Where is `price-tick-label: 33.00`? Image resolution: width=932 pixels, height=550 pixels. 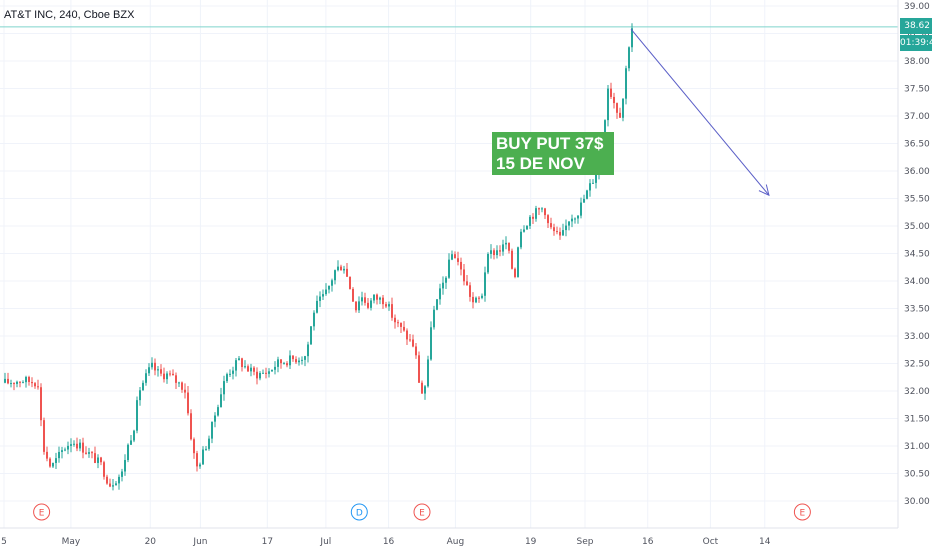
price-tick-label: 33.00 is located at coordinates (917, 337).